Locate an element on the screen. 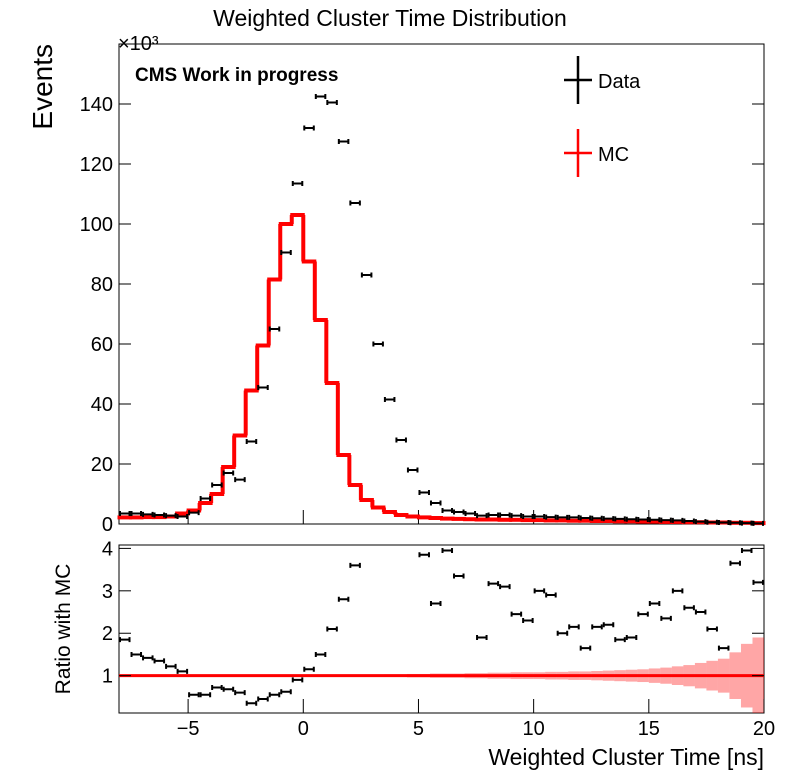 This screenshot has width=796, height=772. x-tick-label: 10 is located at coordinates (534, 729).